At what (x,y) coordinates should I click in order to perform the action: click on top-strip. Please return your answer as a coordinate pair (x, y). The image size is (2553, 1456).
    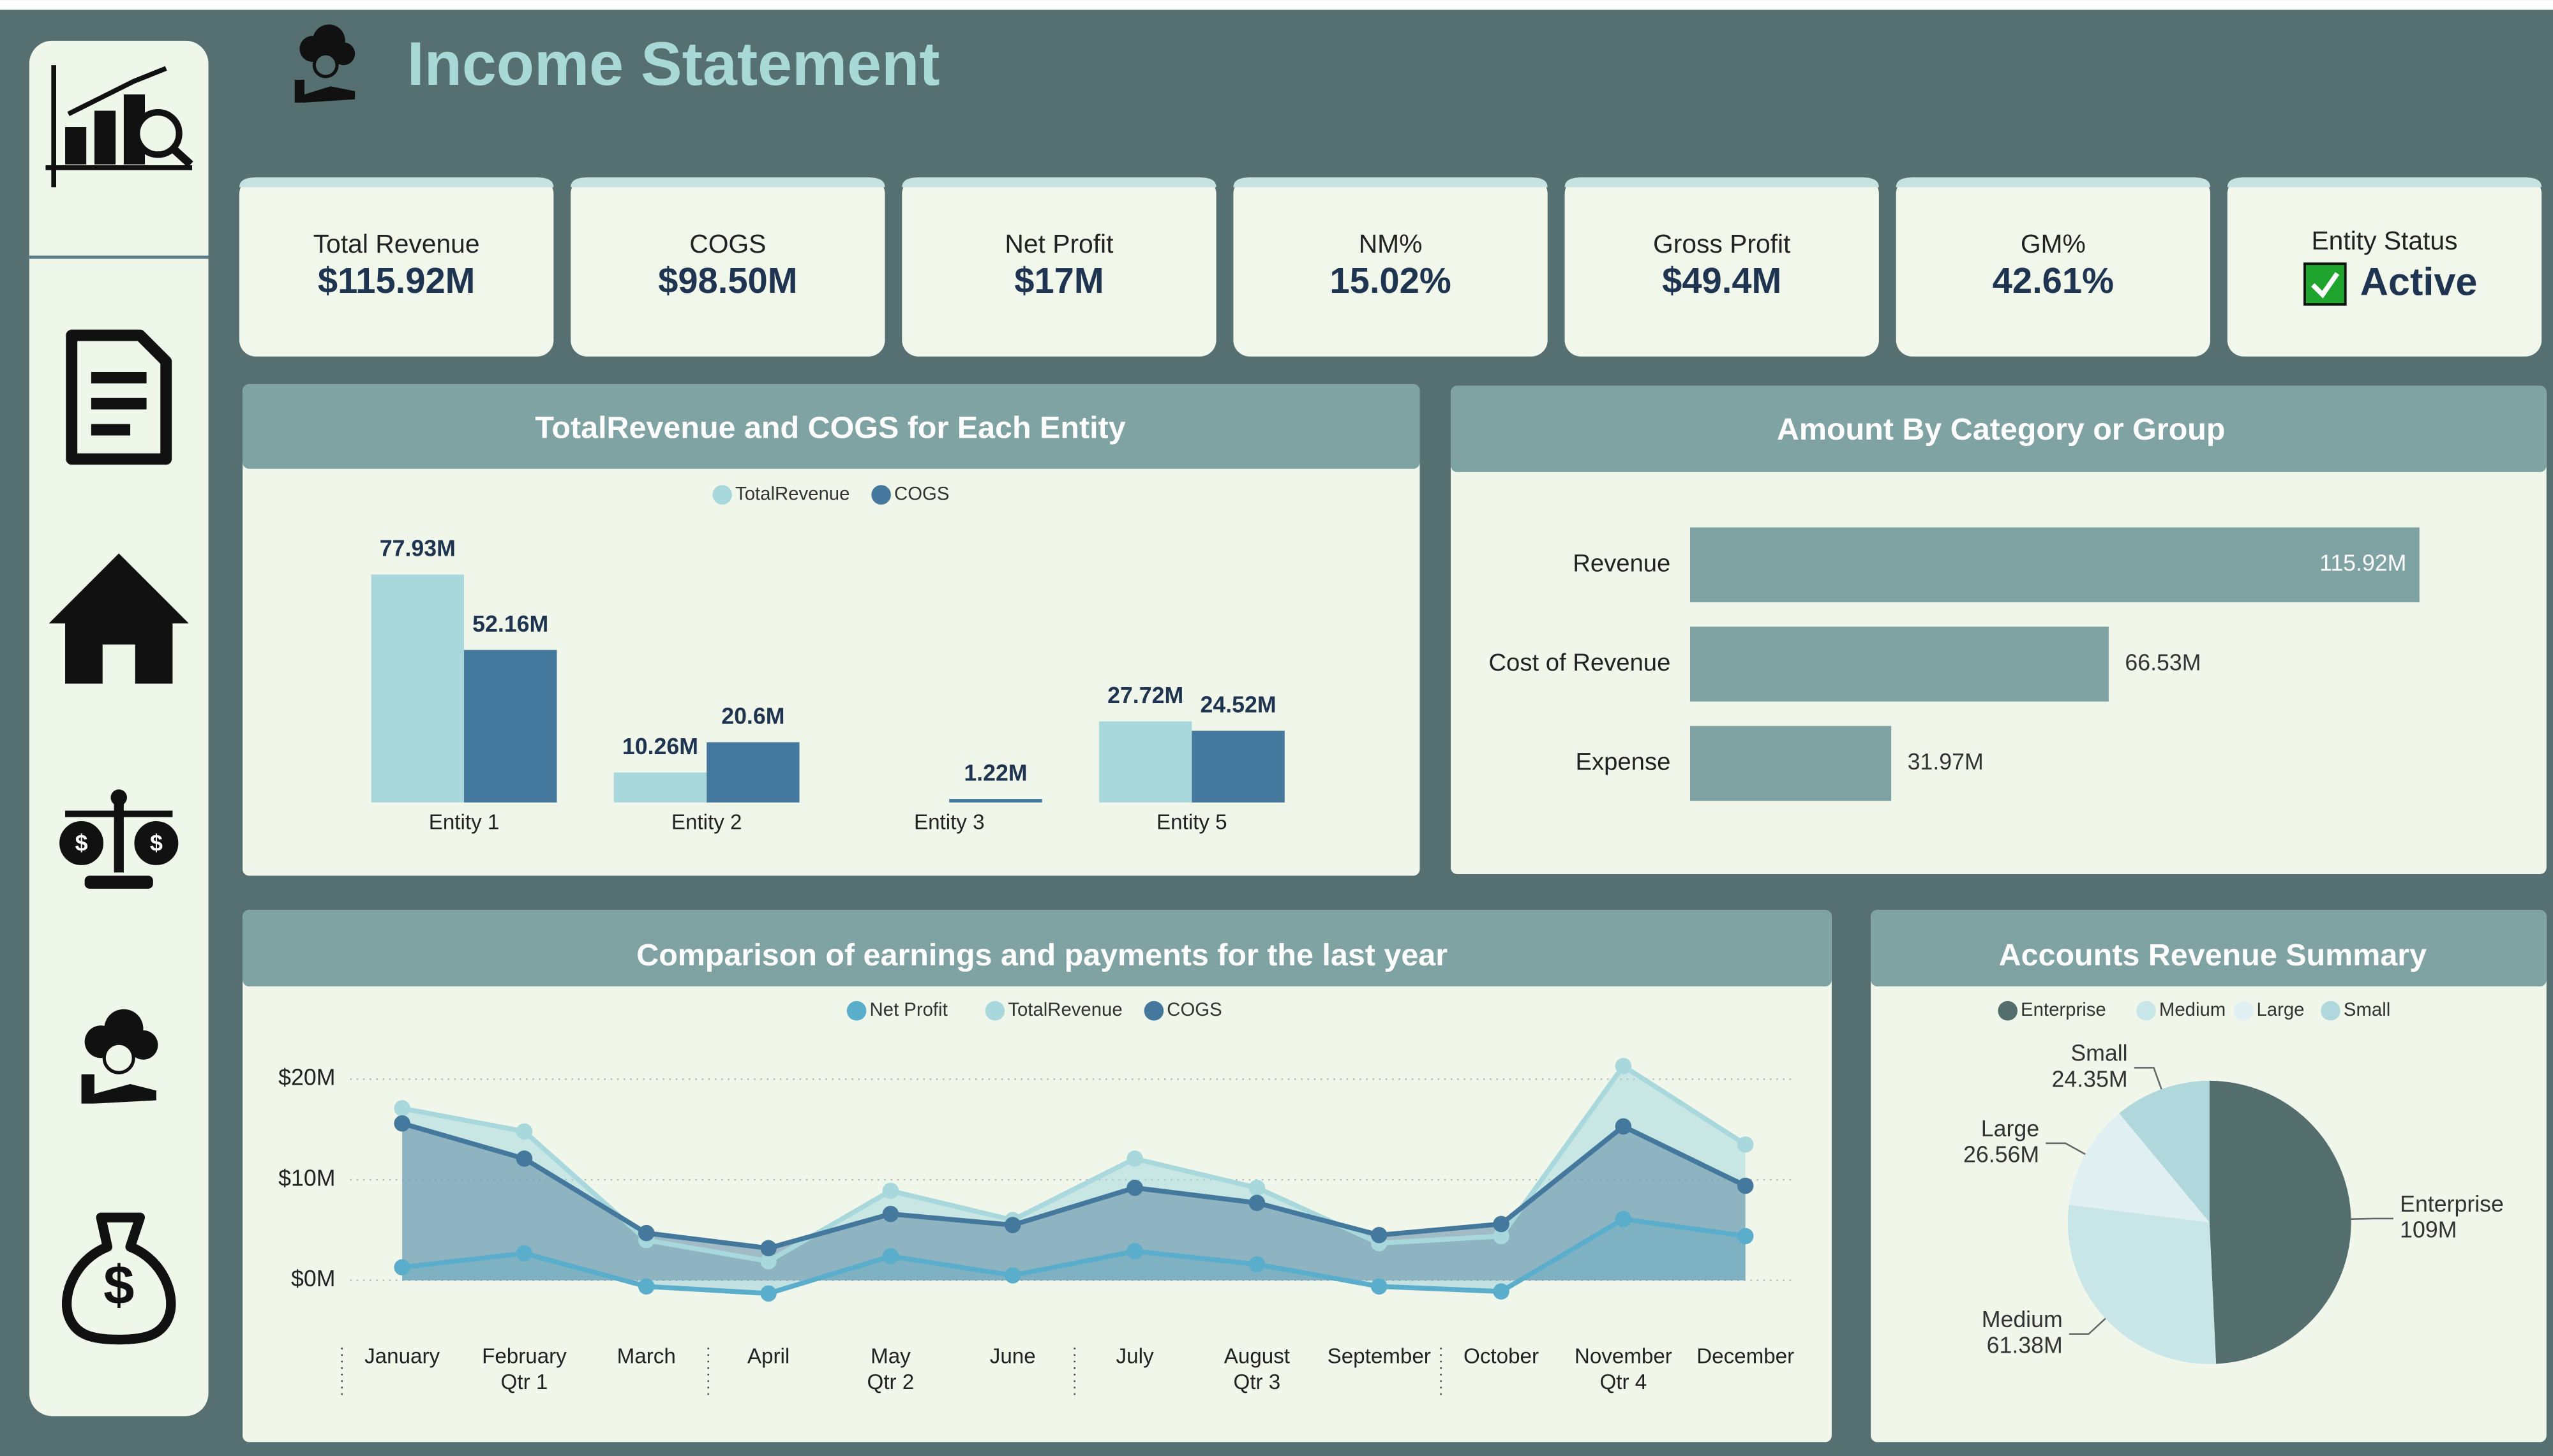
    Looking at the image, I should click on (1276, 5).